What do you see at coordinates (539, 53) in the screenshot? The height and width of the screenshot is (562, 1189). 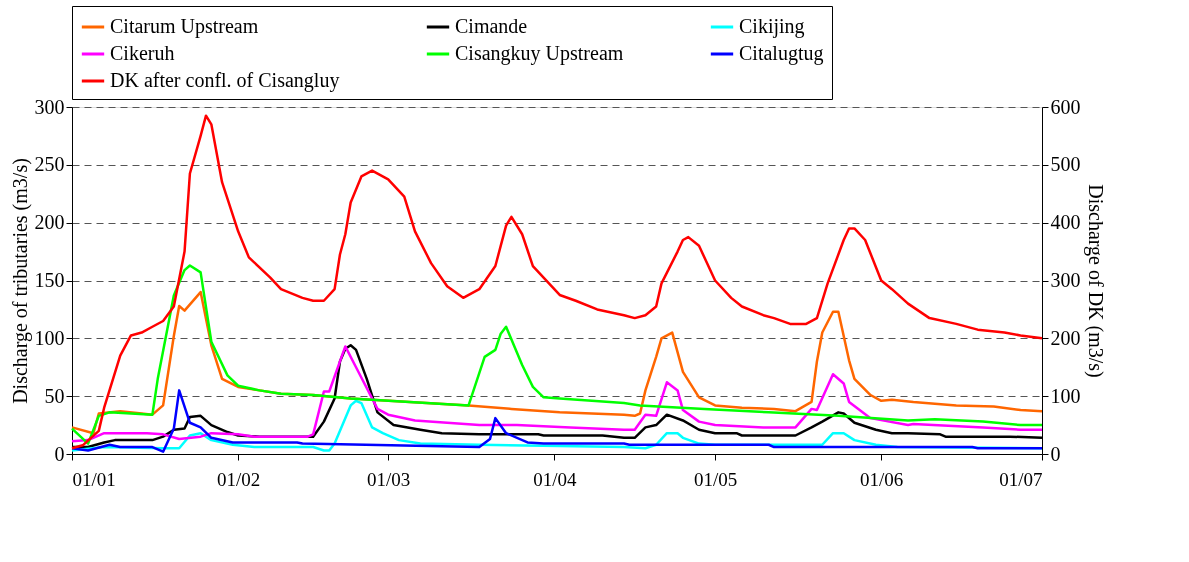 I see `legend-label: Cisangkuy Upstream` at bounding box center [539, 53].